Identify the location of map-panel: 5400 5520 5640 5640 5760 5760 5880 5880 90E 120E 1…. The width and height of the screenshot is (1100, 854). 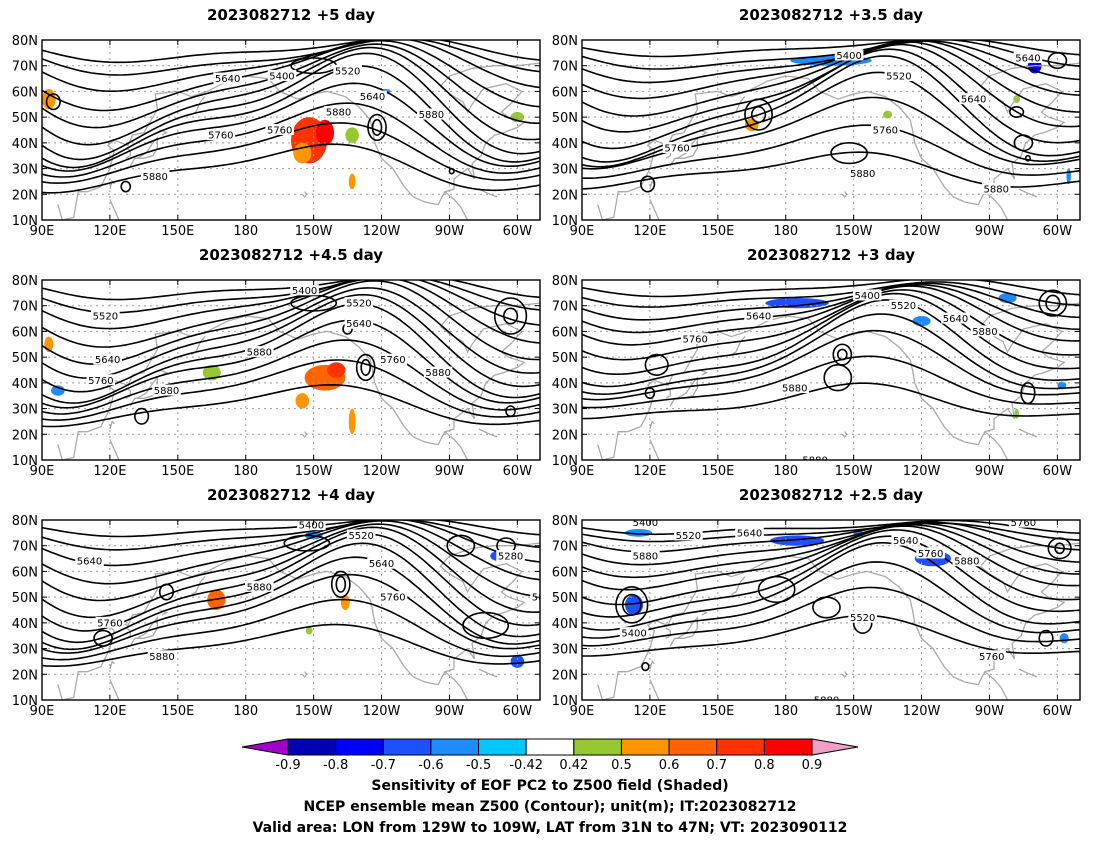
(816, 122).